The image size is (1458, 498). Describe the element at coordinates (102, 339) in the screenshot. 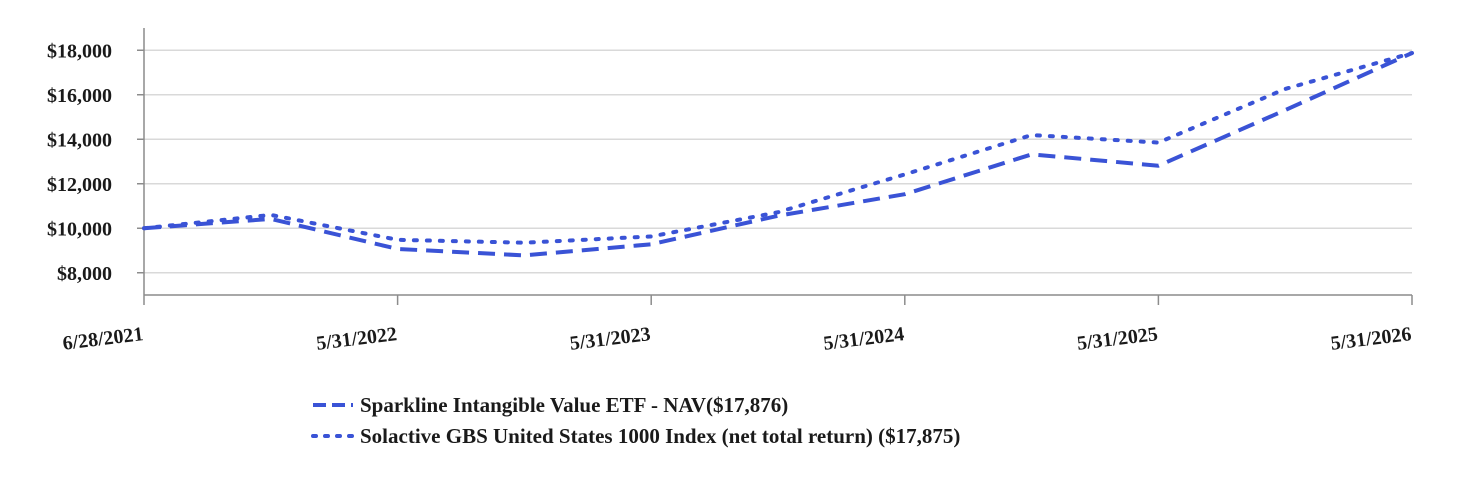

I see `x-tick-label: 6/28/2021` at that location.